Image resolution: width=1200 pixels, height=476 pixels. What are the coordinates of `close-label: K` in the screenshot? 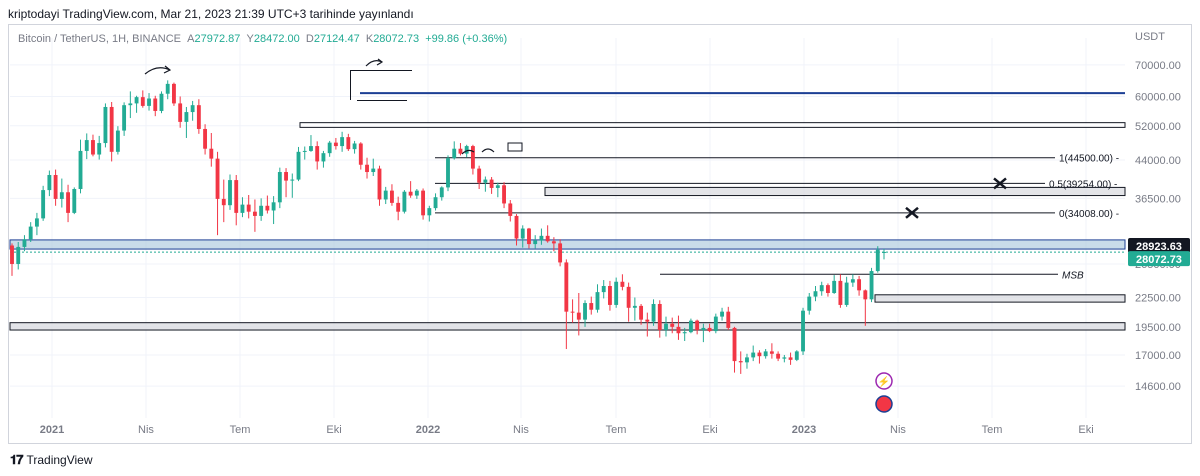 It's located at (369, 39).